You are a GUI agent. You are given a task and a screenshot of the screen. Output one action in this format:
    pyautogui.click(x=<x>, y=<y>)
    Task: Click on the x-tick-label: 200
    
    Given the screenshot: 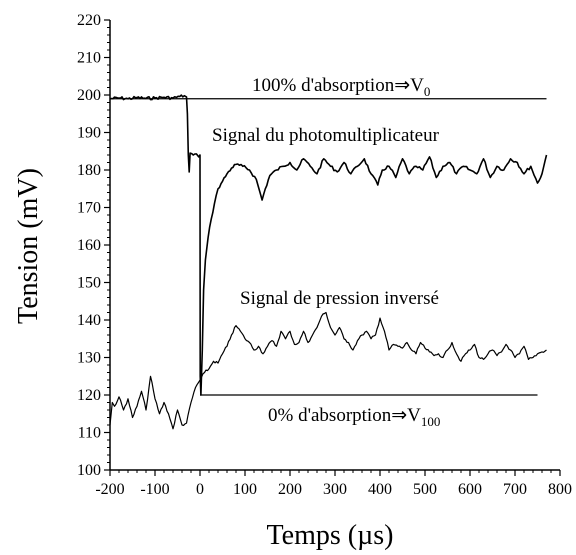 What is the action you would take?
    pyautogui.click(x=290, y=489)
    